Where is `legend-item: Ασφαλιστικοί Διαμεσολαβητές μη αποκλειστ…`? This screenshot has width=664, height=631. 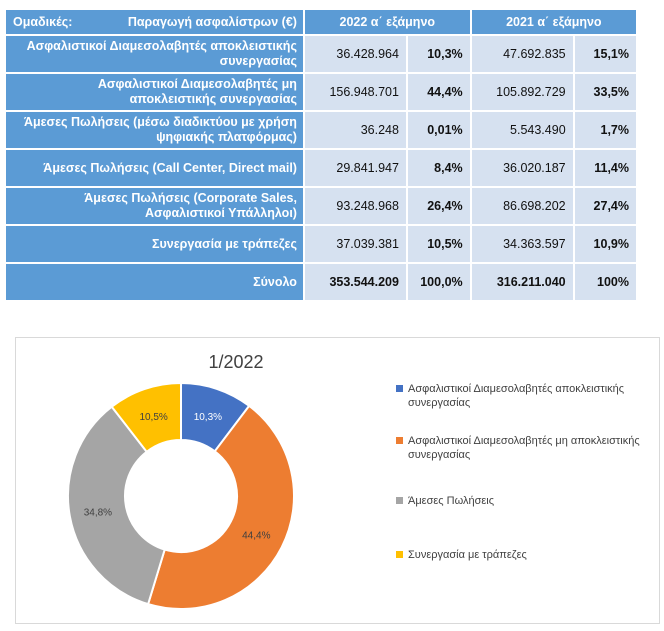
legend-item: Ασφαλιστικοί Διαμεσολαβητές μη αποκλειστ… is located at coordinates (526, 448).